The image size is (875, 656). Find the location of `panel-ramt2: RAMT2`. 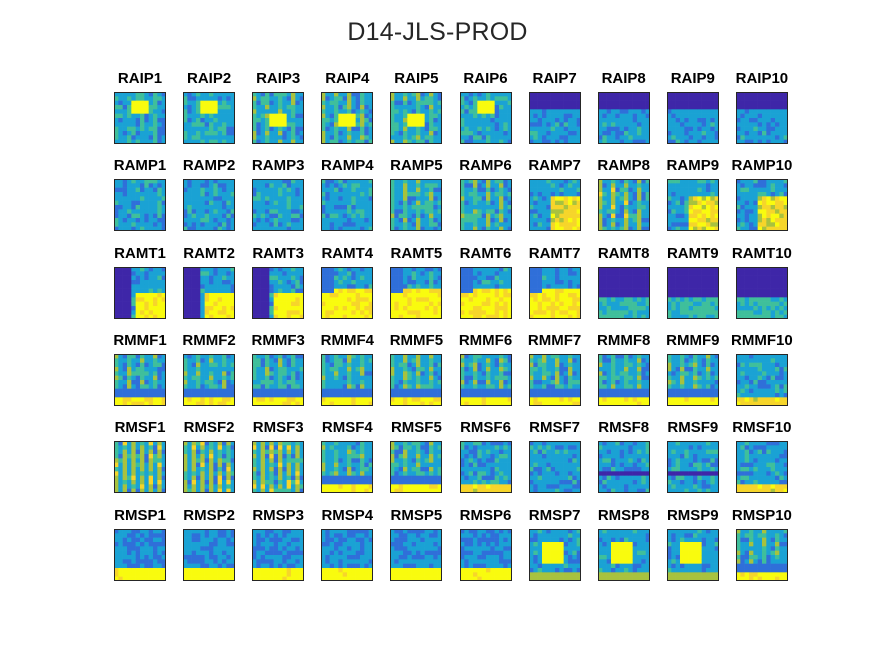

panel-ramt2: RAMT2 is located at coordinates (209, 284).